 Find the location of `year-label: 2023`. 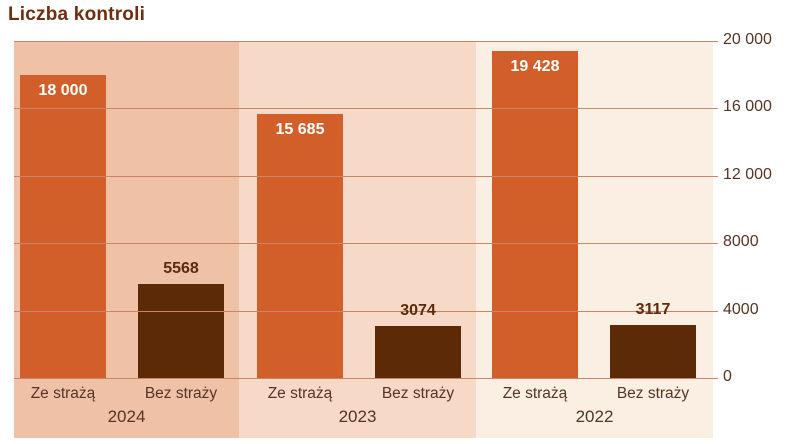

year-label: 2023 is located at coordinates (357, 416).